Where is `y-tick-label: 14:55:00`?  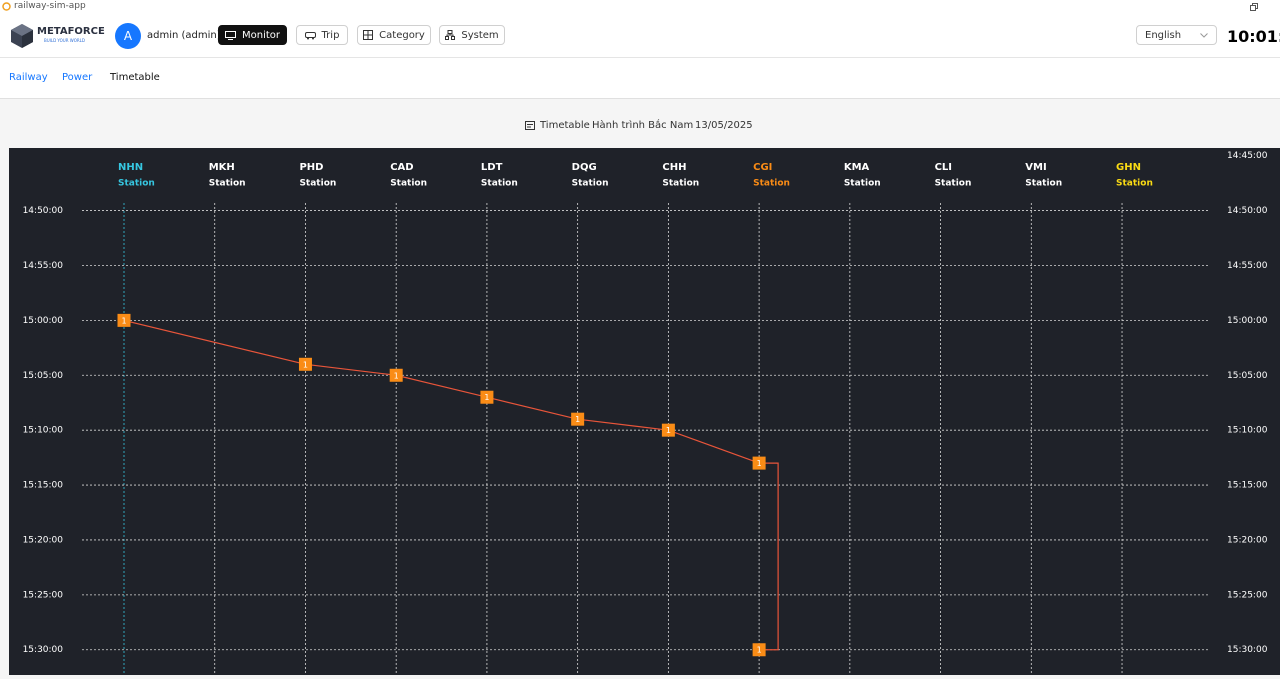 y-tick-label: 14:55:00 is located at coordinates (43, 266).